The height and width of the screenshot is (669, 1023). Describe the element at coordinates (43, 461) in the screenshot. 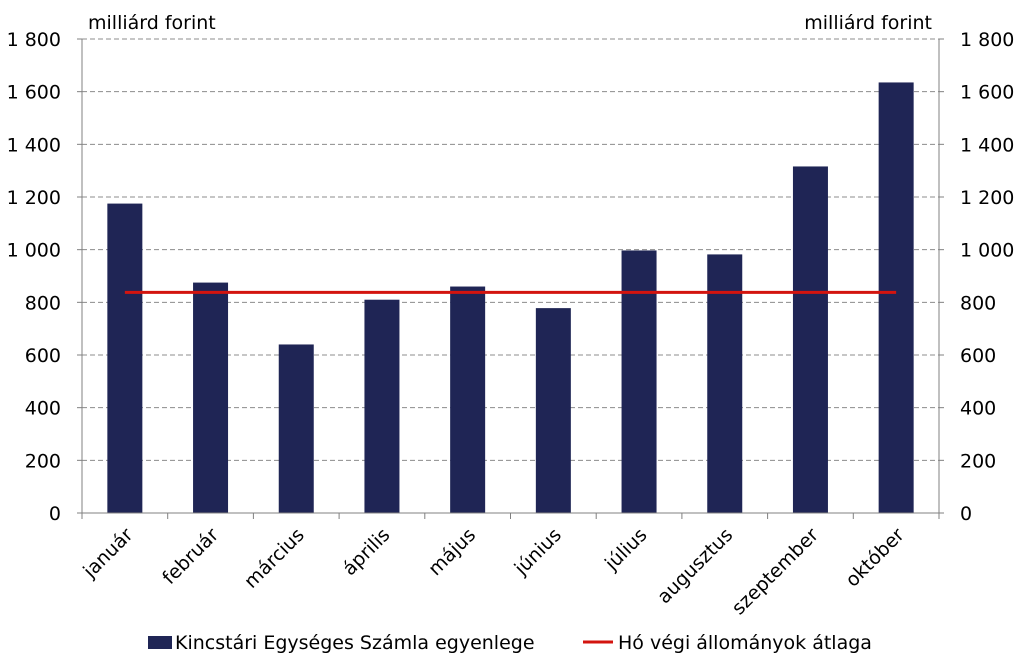

I see `y-tick-label-left: 200` at that location.